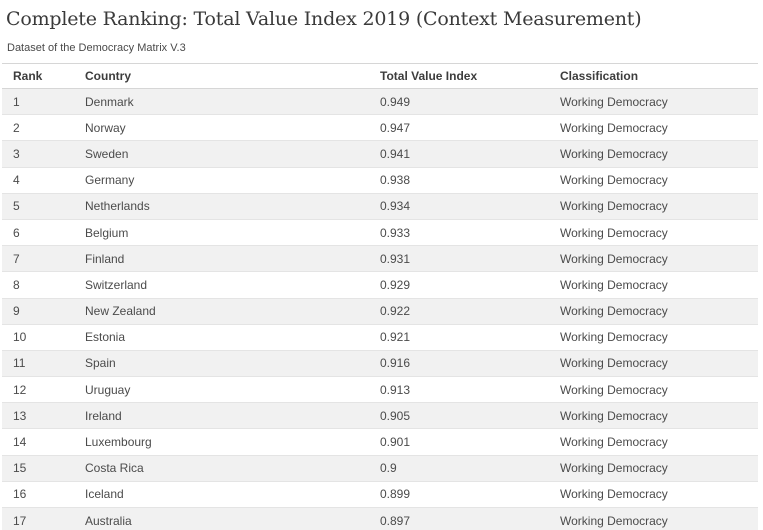 The width and height of the screenshot is (763, 530). Describe the element at coordinates (20, 415) in the screenshot. I see `cell-rank: 13` at that location.